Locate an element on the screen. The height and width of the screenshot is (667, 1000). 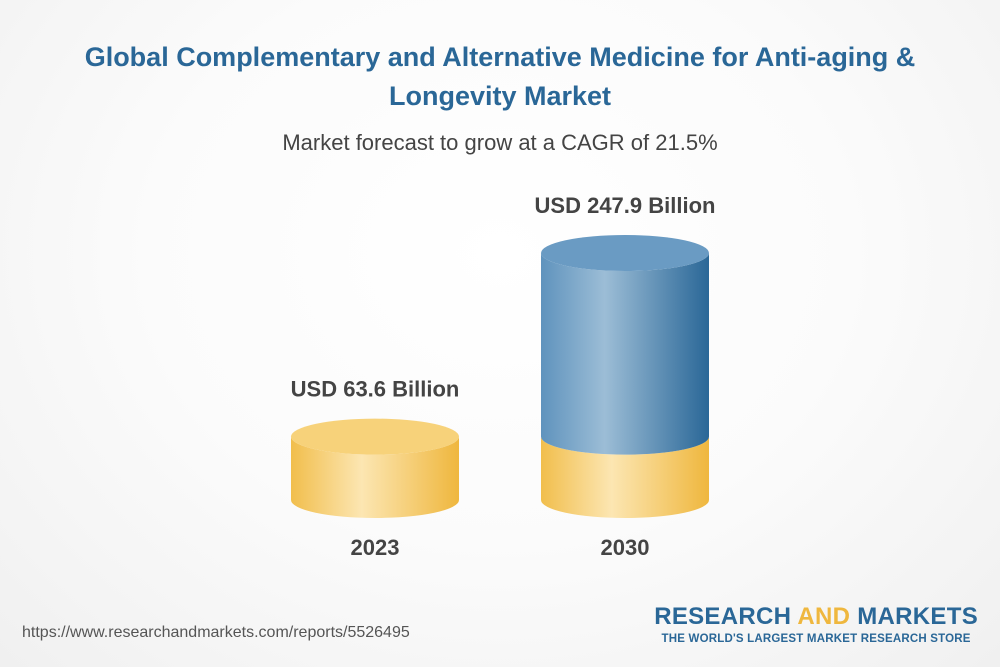
bar-2030-base-segment is located at coordinates (625, 477).